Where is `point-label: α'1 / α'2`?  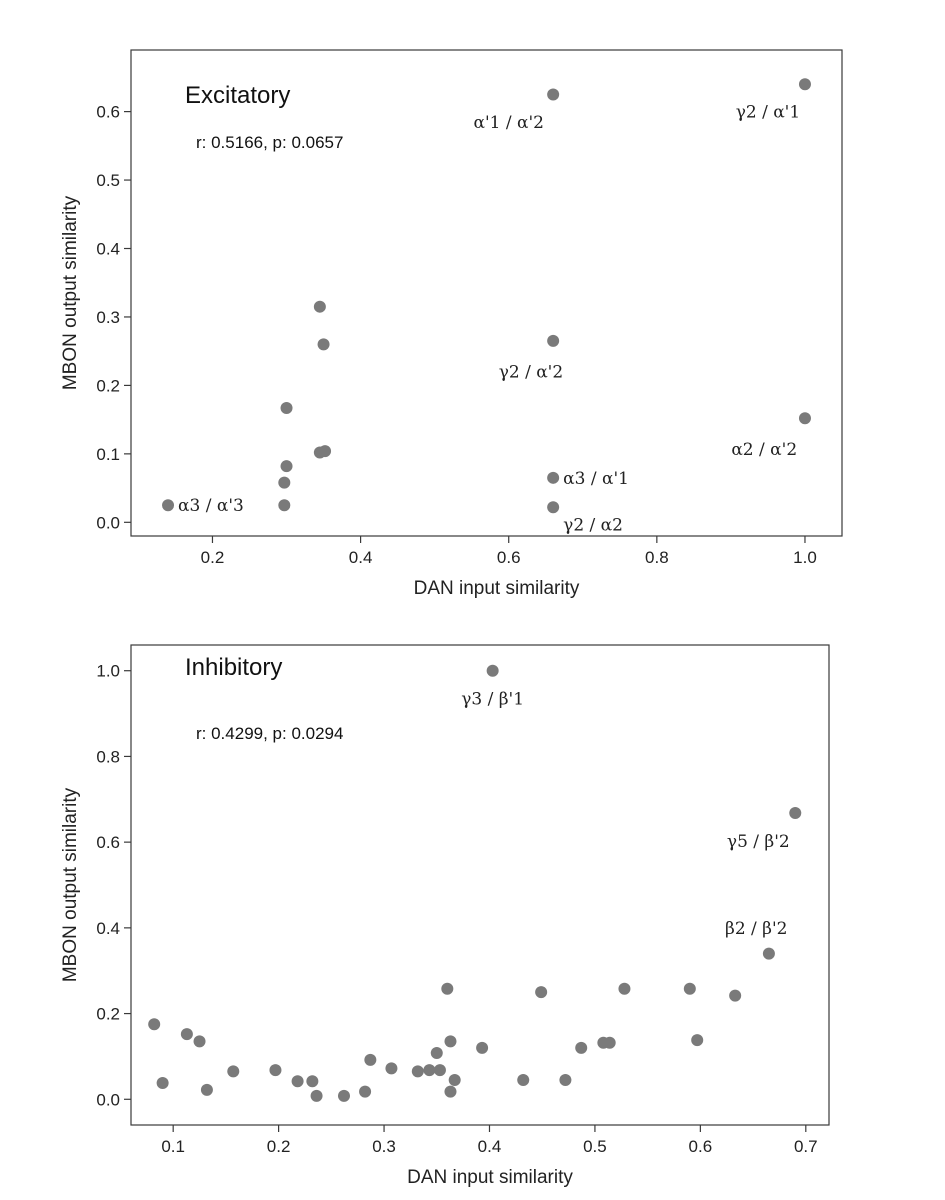
point-label: α'1 / α'2 is located at coordinates (508, 123).